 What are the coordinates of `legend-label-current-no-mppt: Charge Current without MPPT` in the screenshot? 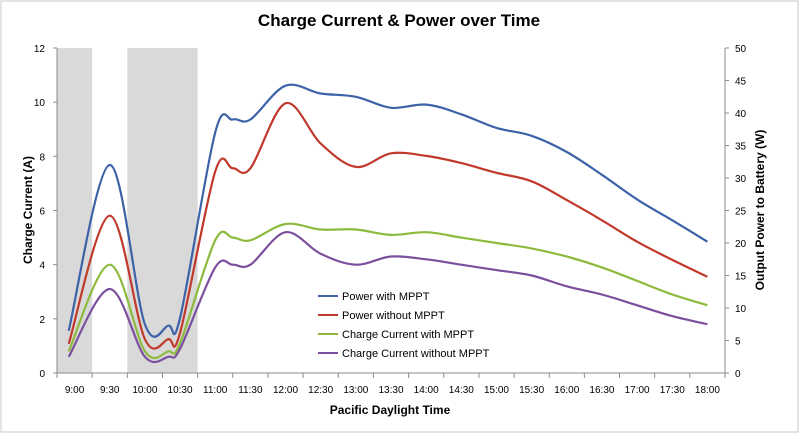 It's located at (416, 354).